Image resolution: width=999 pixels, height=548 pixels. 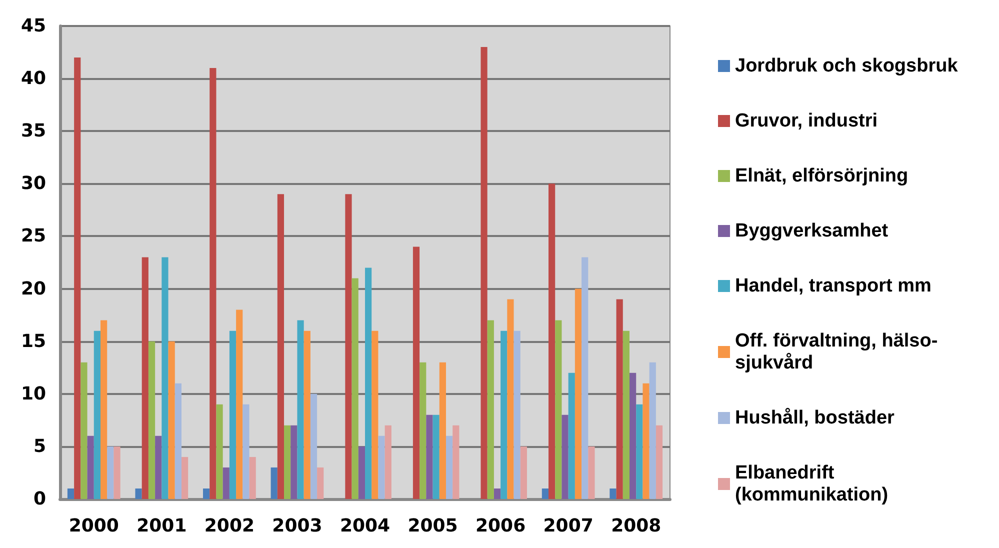 I want to click on y-tick-label: 40, so click(x=33, y=79).